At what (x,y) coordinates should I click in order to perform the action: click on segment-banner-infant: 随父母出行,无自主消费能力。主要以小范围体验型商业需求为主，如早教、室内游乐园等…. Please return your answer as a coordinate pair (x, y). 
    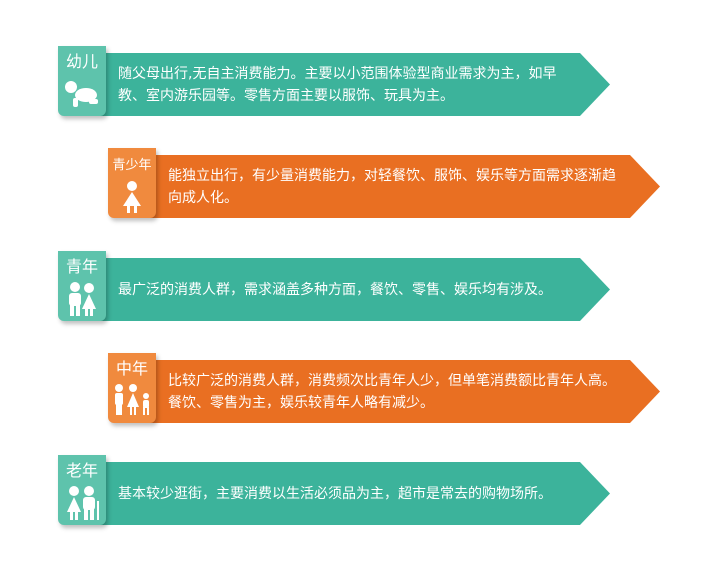
    Looking at the image, I should click on (354, 84).